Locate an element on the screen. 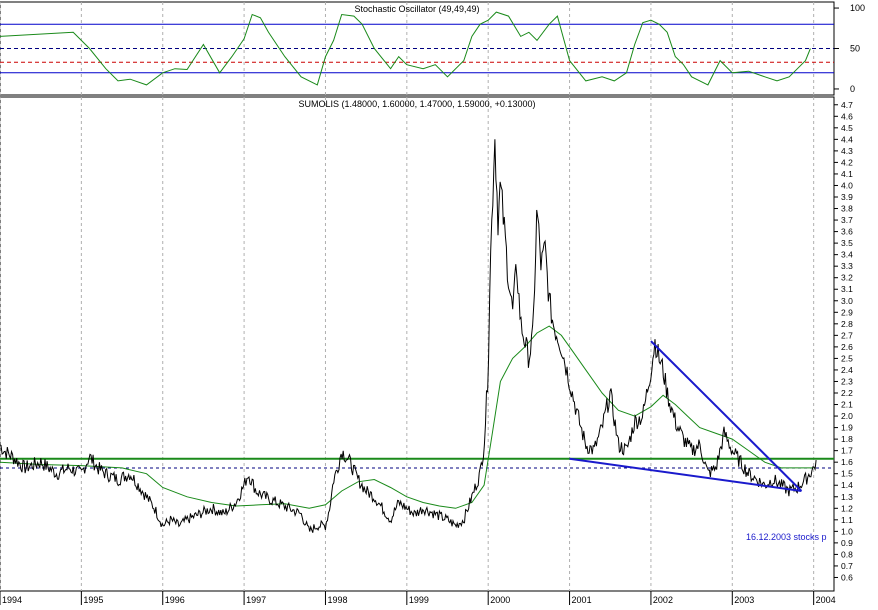 The height and width of the screenshot is (610, 878). price-y-tick-label: 3.2 is located at coordinates (847, 278).